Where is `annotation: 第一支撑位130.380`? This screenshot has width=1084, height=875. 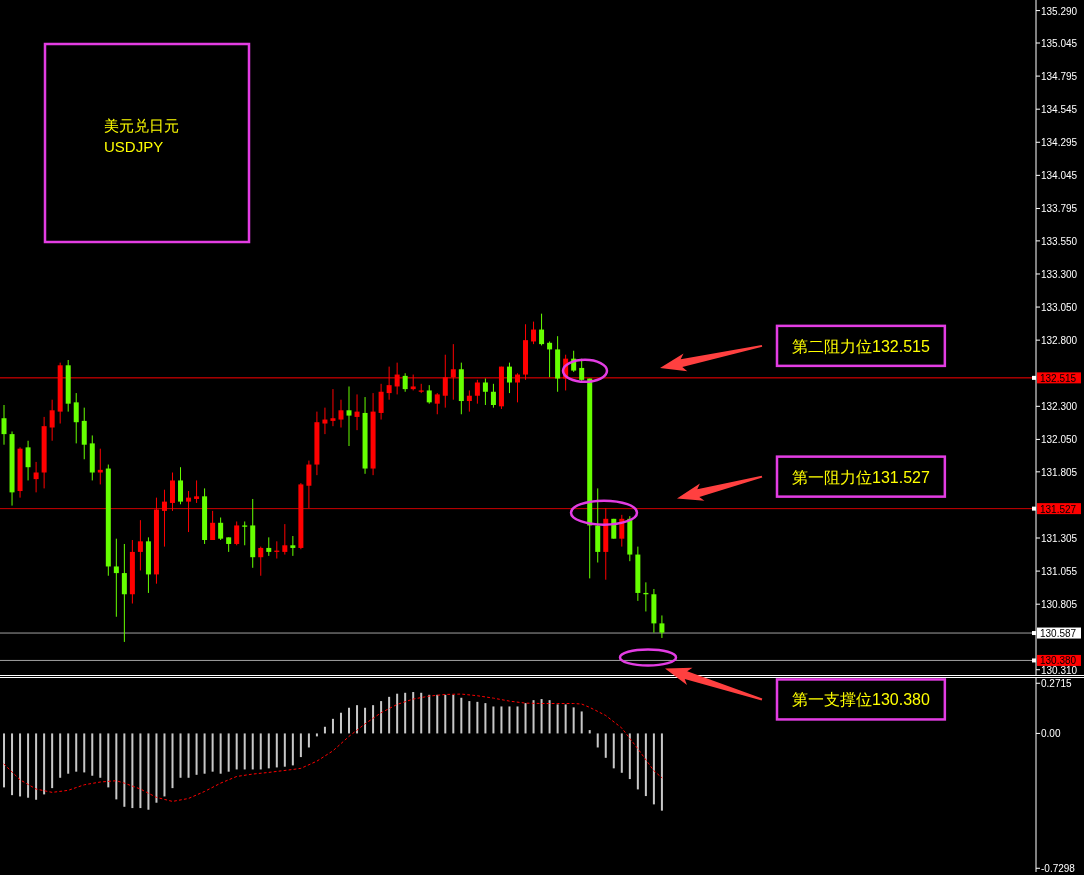
annotation: 第一支撑位130.380 is located at coordinates (861, 700).